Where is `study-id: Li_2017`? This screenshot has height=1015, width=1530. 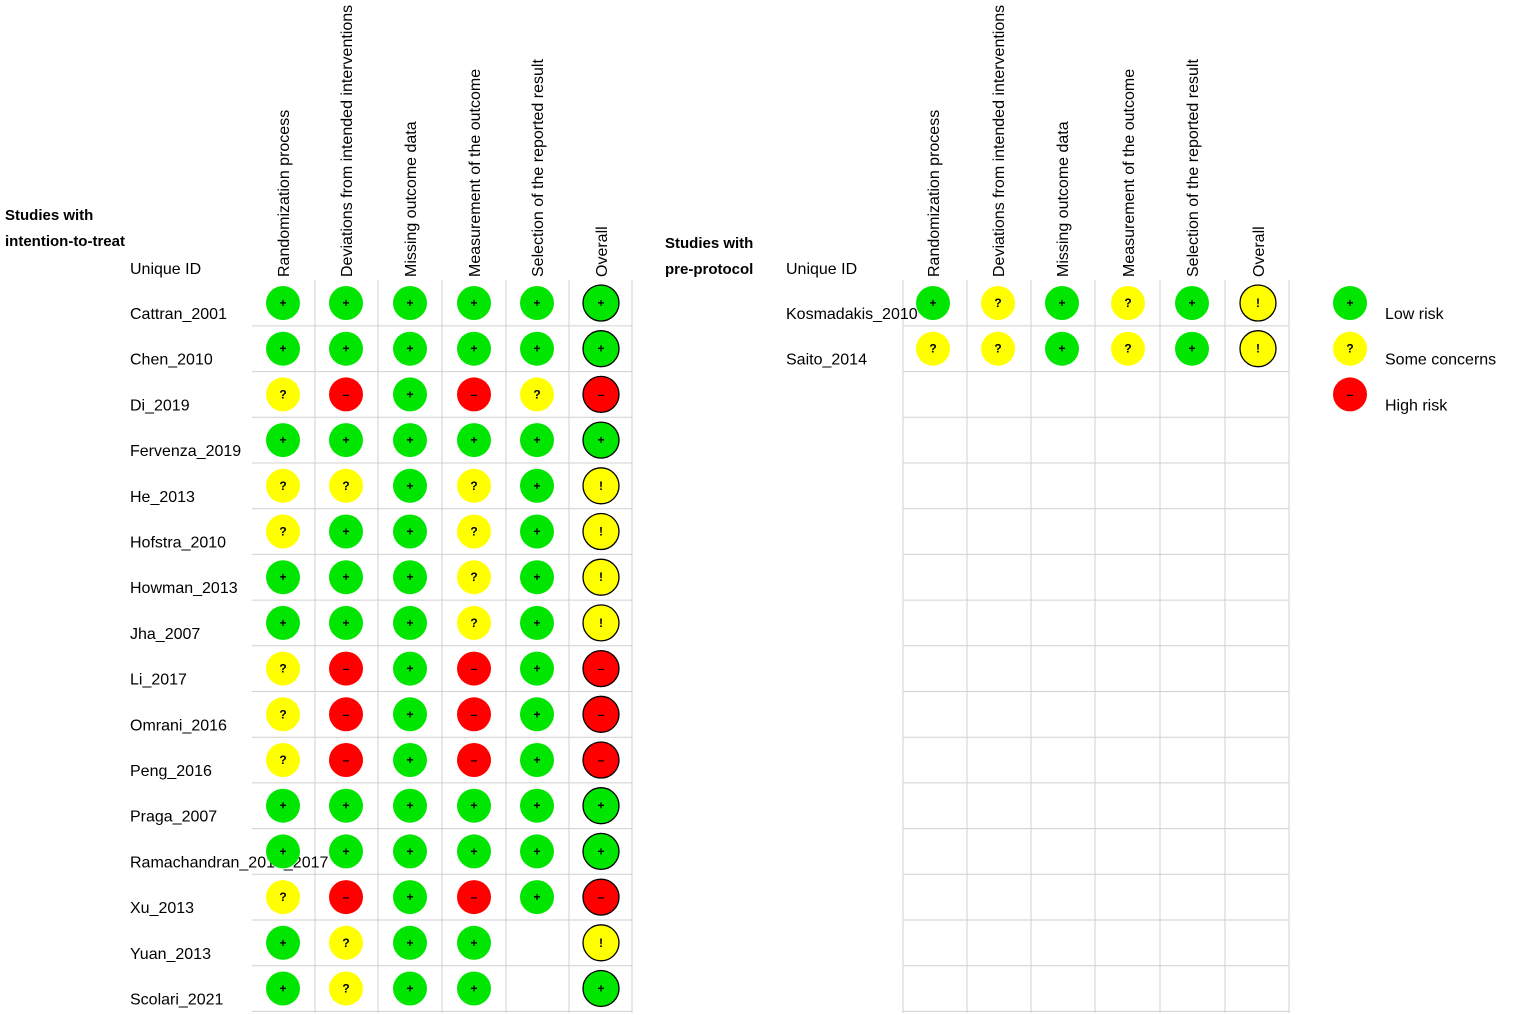 study-id: Li_2017 is located at coordinates (158, 680).